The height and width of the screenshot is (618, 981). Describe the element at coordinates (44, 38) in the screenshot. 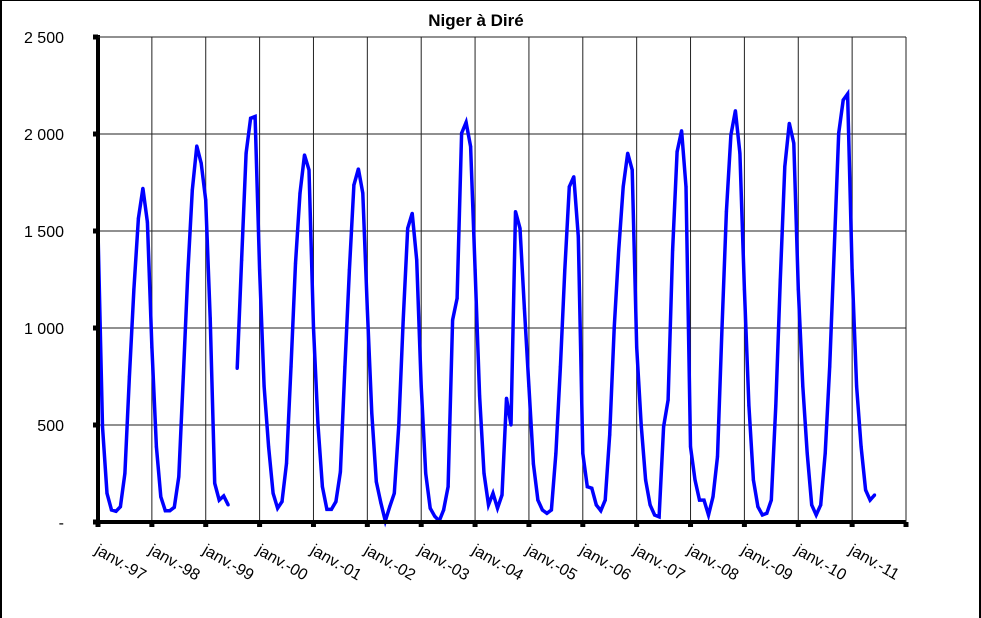

I see `y-tick-label: 2 500` at that location.